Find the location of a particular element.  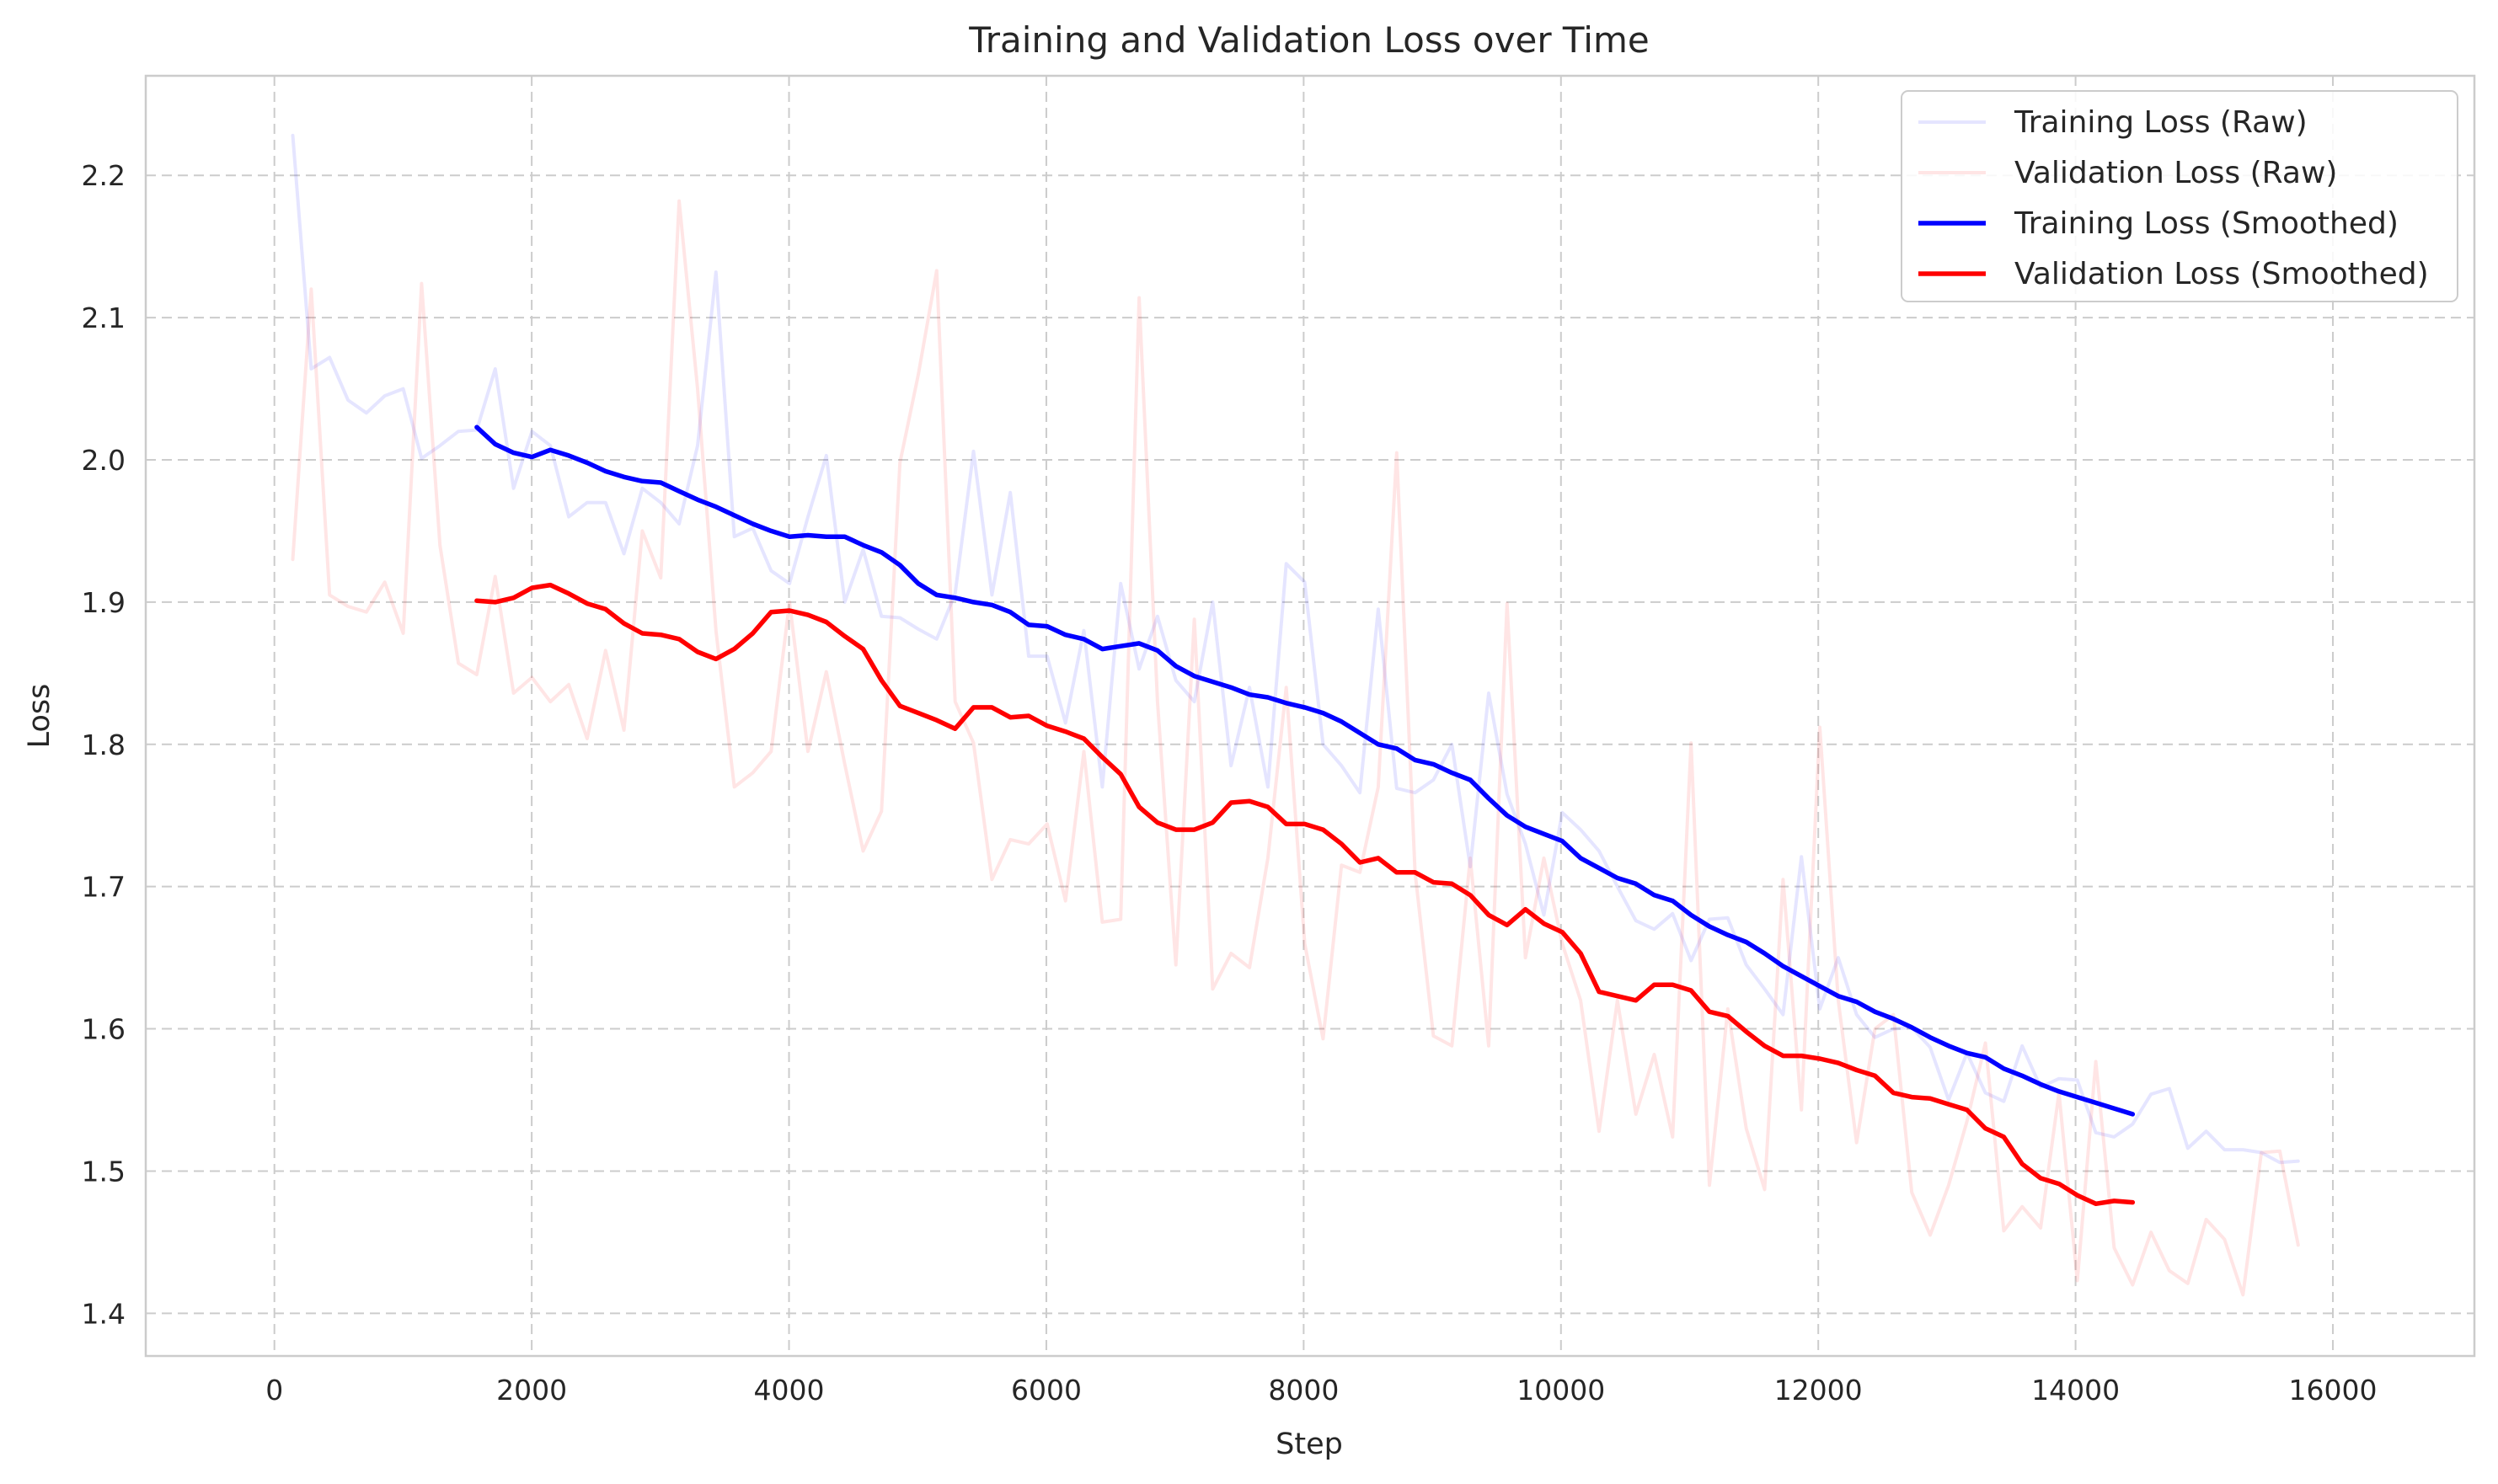

chart-title: Training and Validation Loss over Time is located at coordinates (1308, 40).